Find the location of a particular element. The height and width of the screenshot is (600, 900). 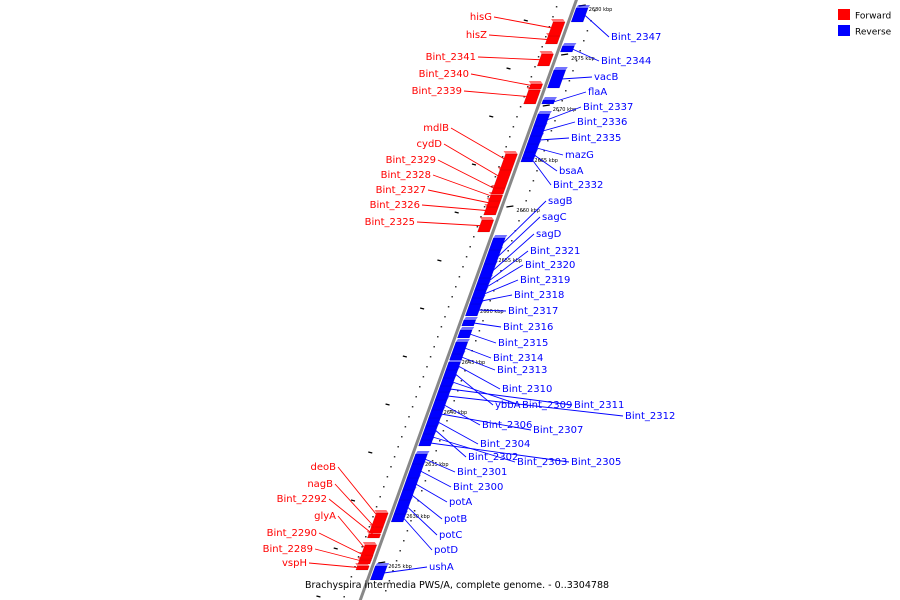

reverse-gene-label: Bint_2344 is located at coordinates (626, 61).